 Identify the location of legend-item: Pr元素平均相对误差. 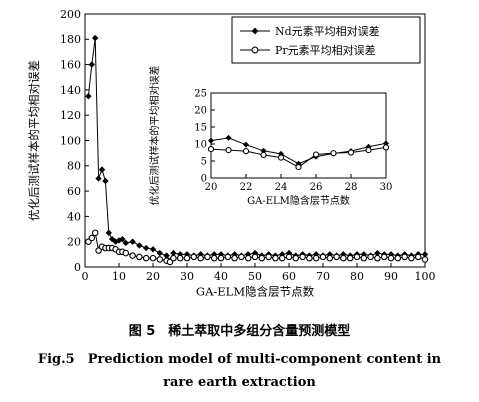
(308, 50).